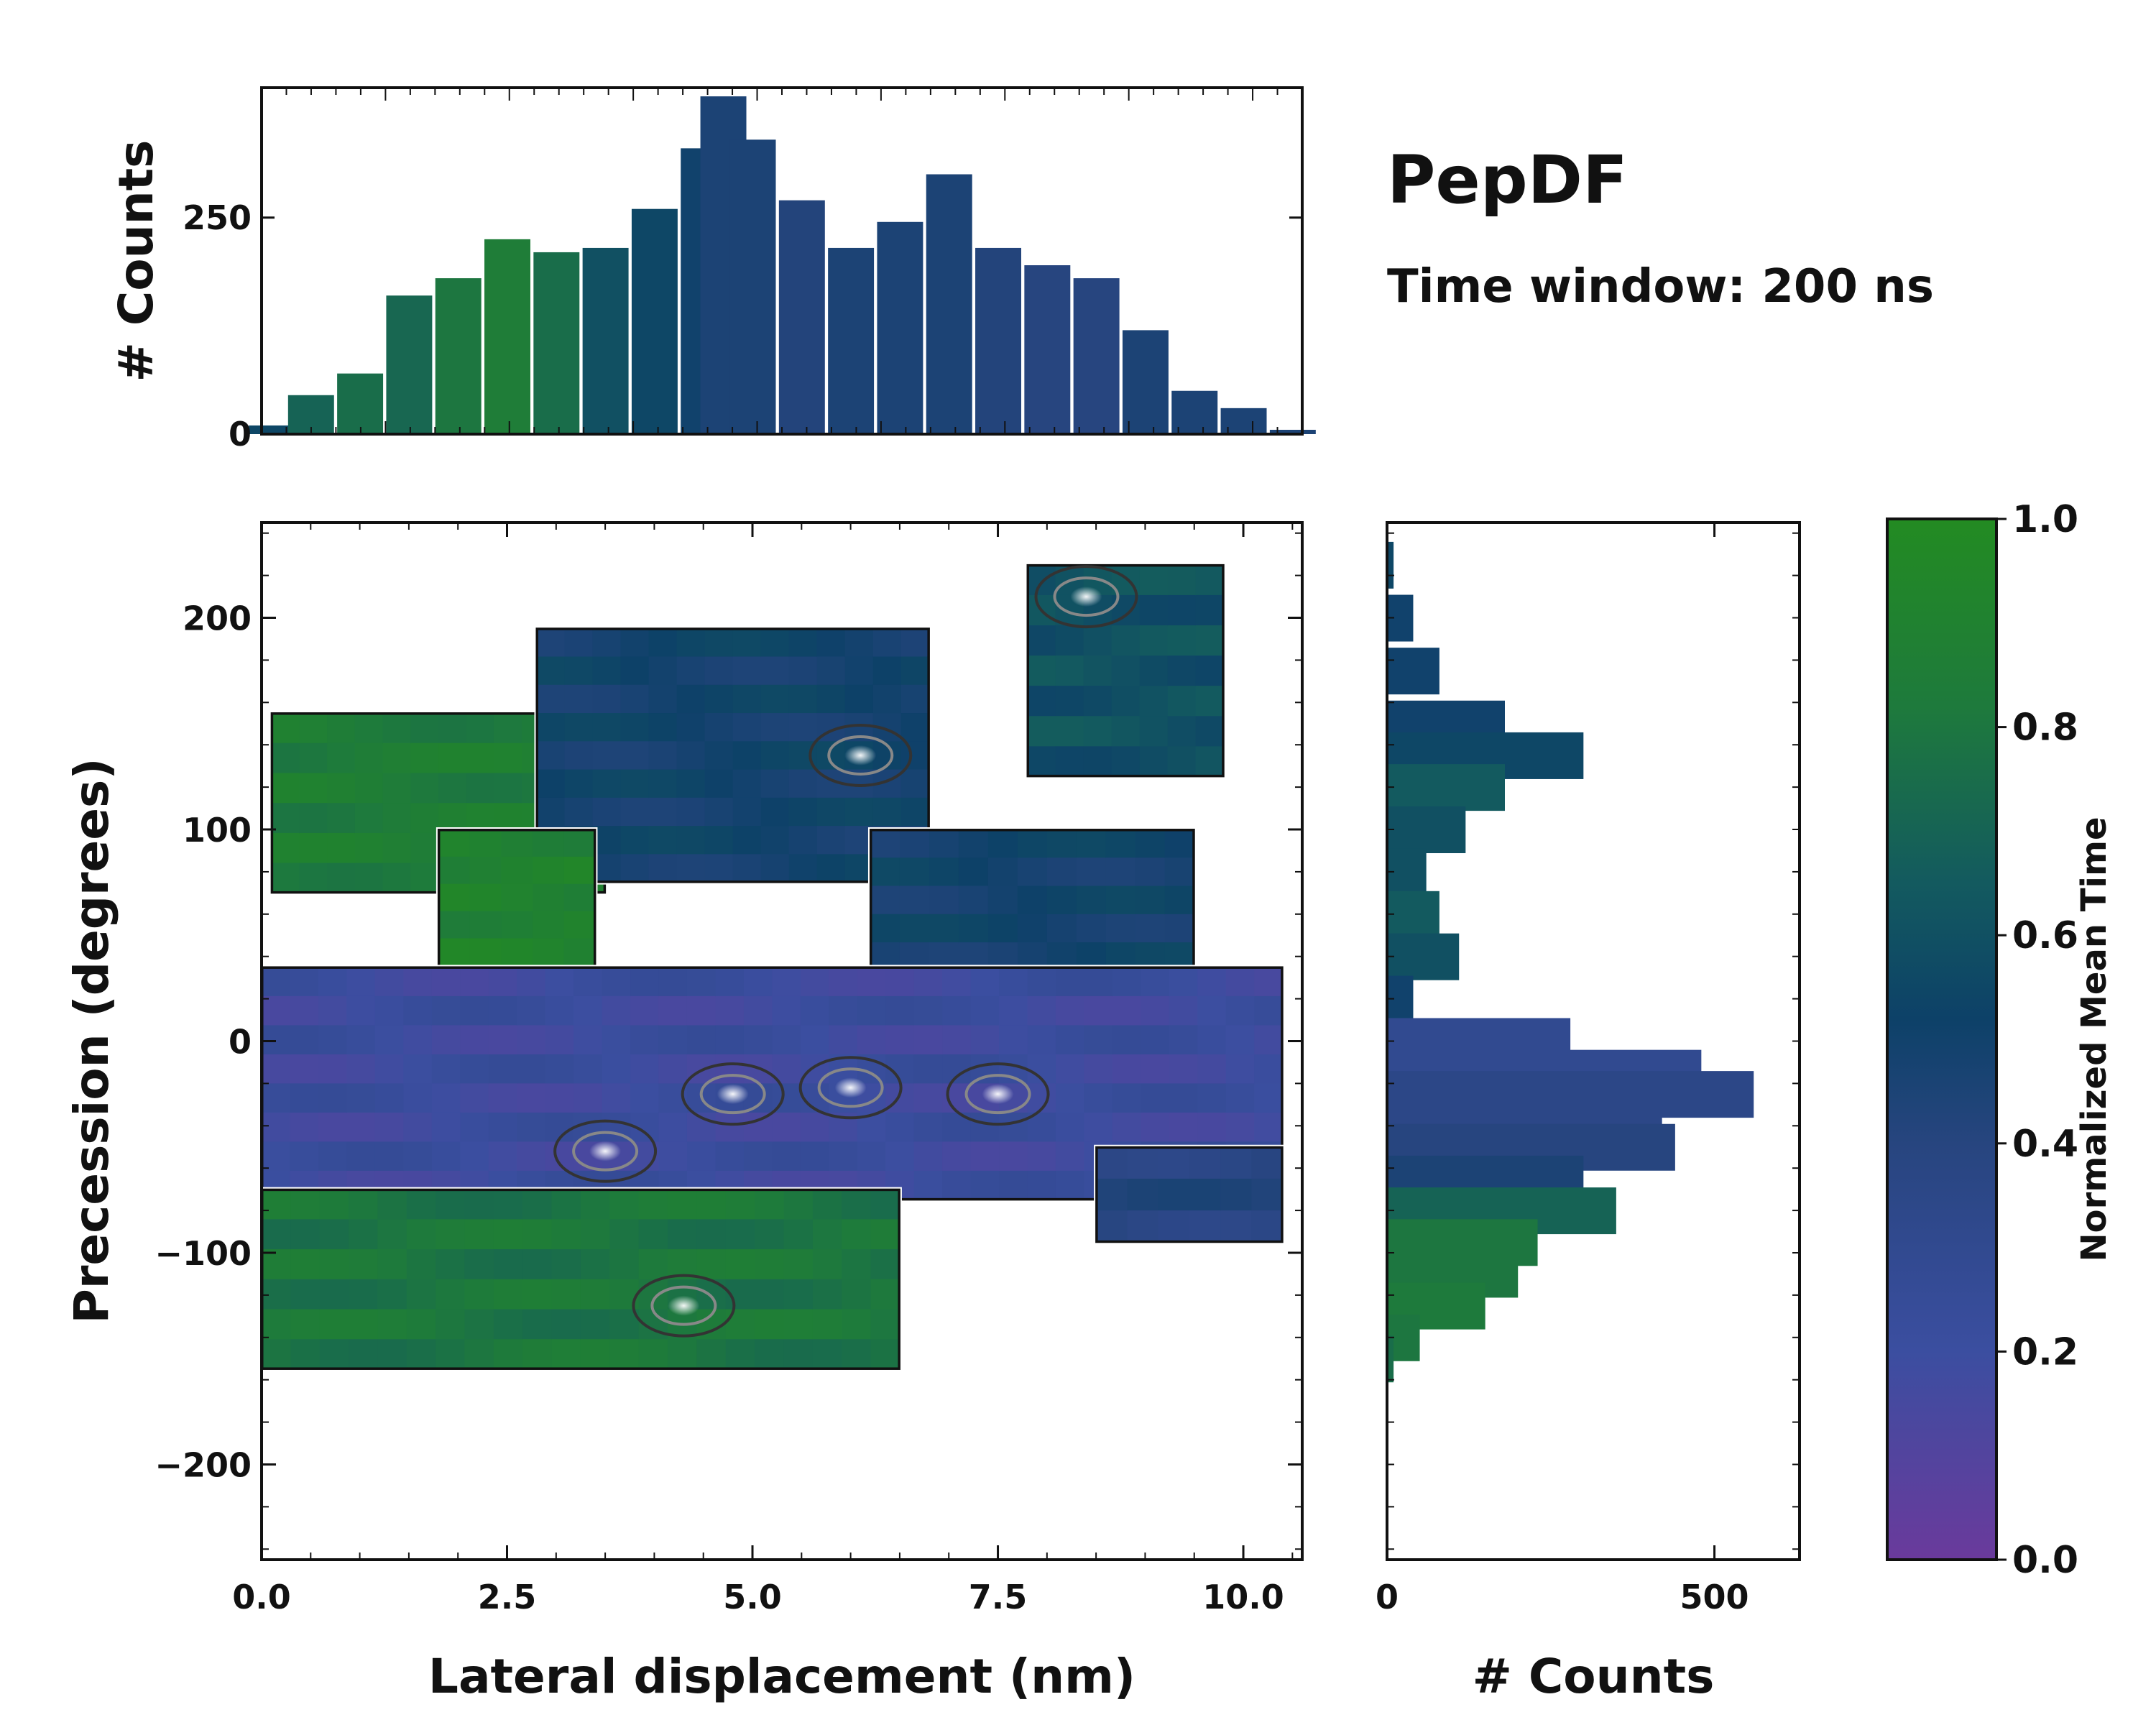 This screenshot has width=2156, height=1725. What do you see at coordinates (2045, 519) in the screenshot?
I see `colorbar-tick-label: 1.0` at bounding box center [2045, 519].